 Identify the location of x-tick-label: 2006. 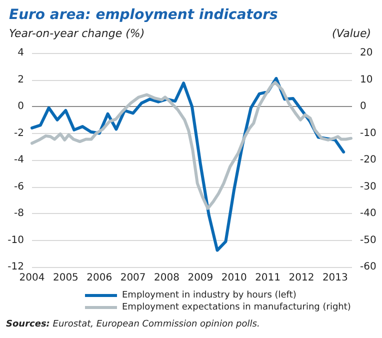
(99, 278).